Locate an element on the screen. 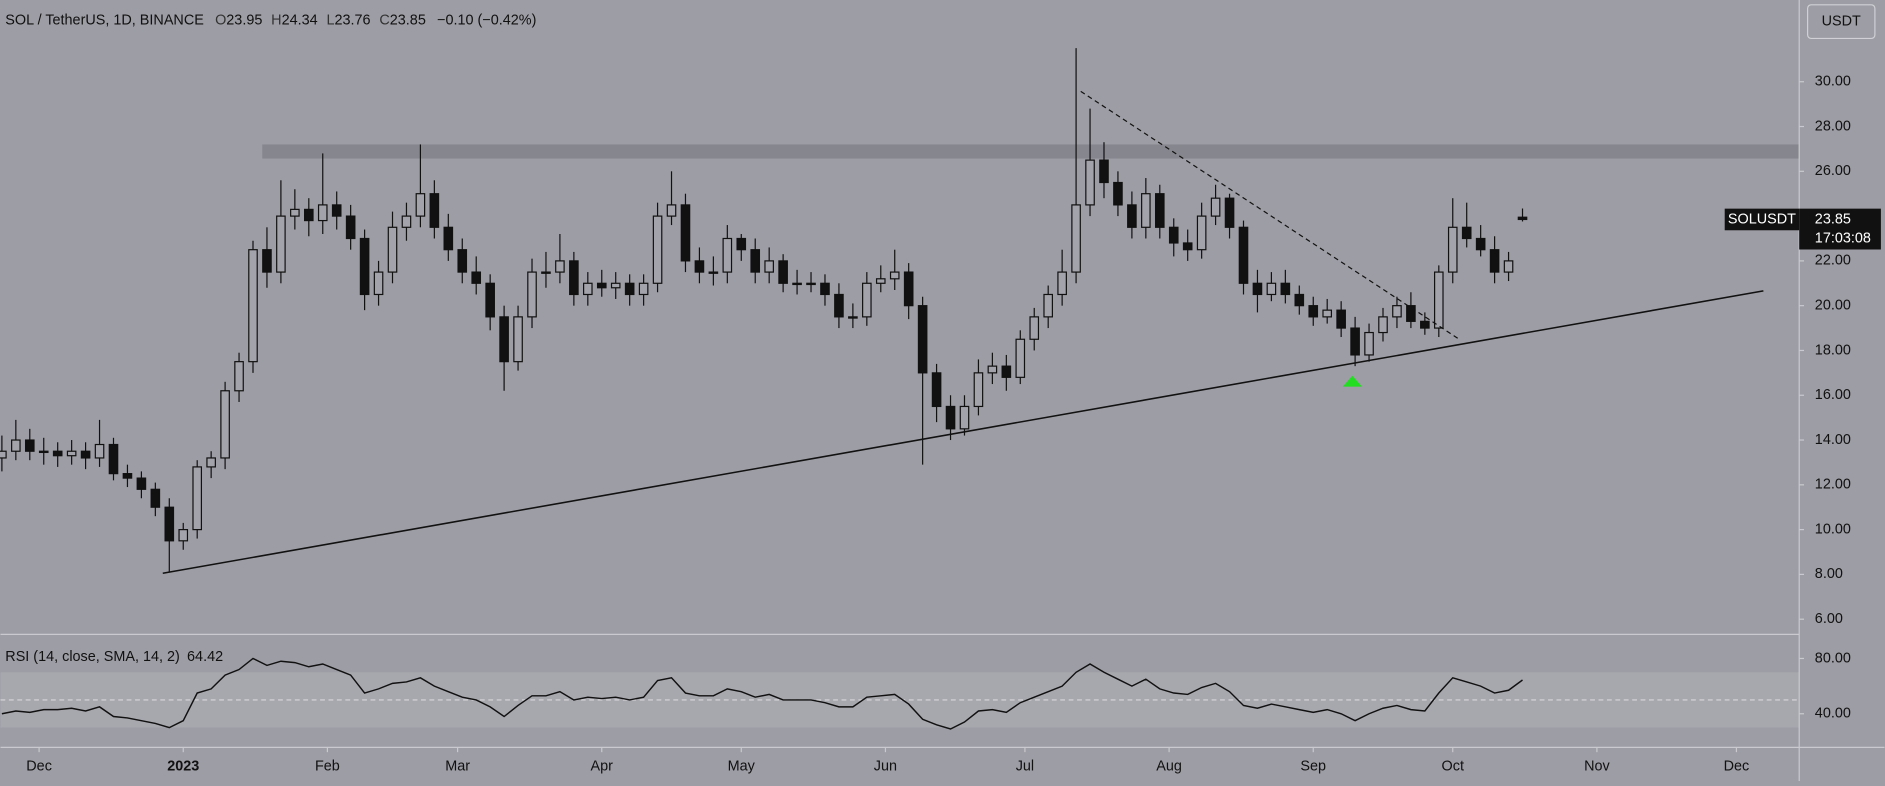 The height and width of the screenshot is (786, 1885). rsi-title: RSI (14, close, SMA, 14, 2) 64.42 is located at coordinates (114, 657).